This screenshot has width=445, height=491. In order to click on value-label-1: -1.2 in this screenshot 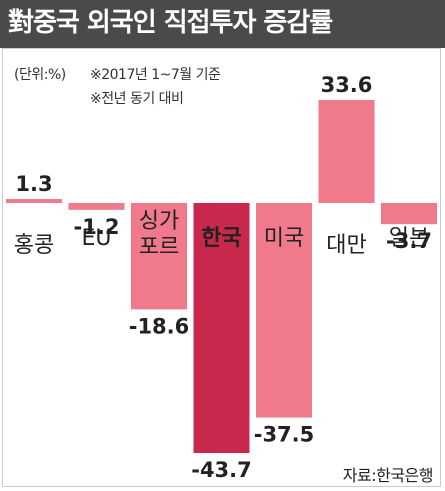, I will do `click(97, 227)`.